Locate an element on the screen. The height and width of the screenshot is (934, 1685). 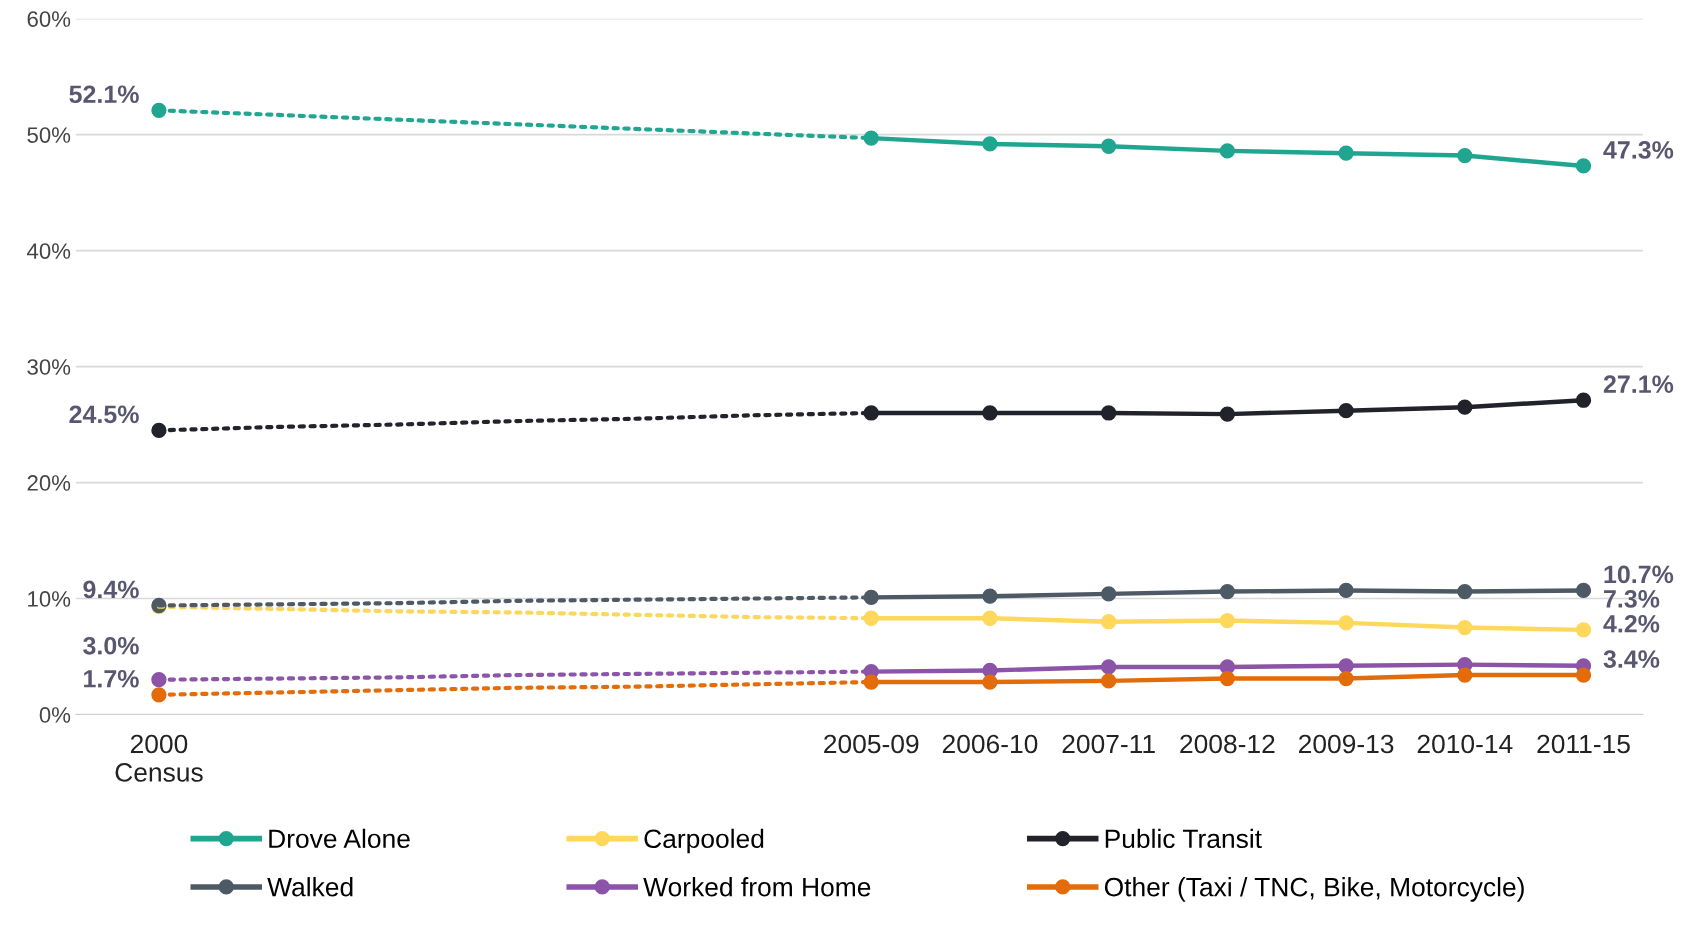
x-tick-label: 2006-10 is located at coordinates (990, 744).